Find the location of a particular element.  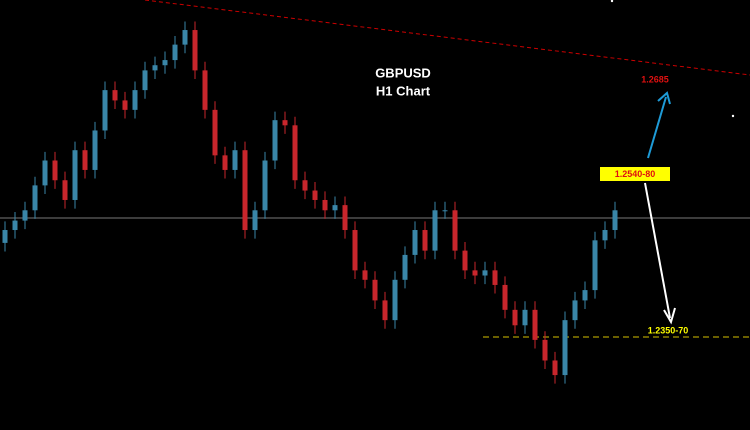

arrow-down is located at coordinates (657, 250).